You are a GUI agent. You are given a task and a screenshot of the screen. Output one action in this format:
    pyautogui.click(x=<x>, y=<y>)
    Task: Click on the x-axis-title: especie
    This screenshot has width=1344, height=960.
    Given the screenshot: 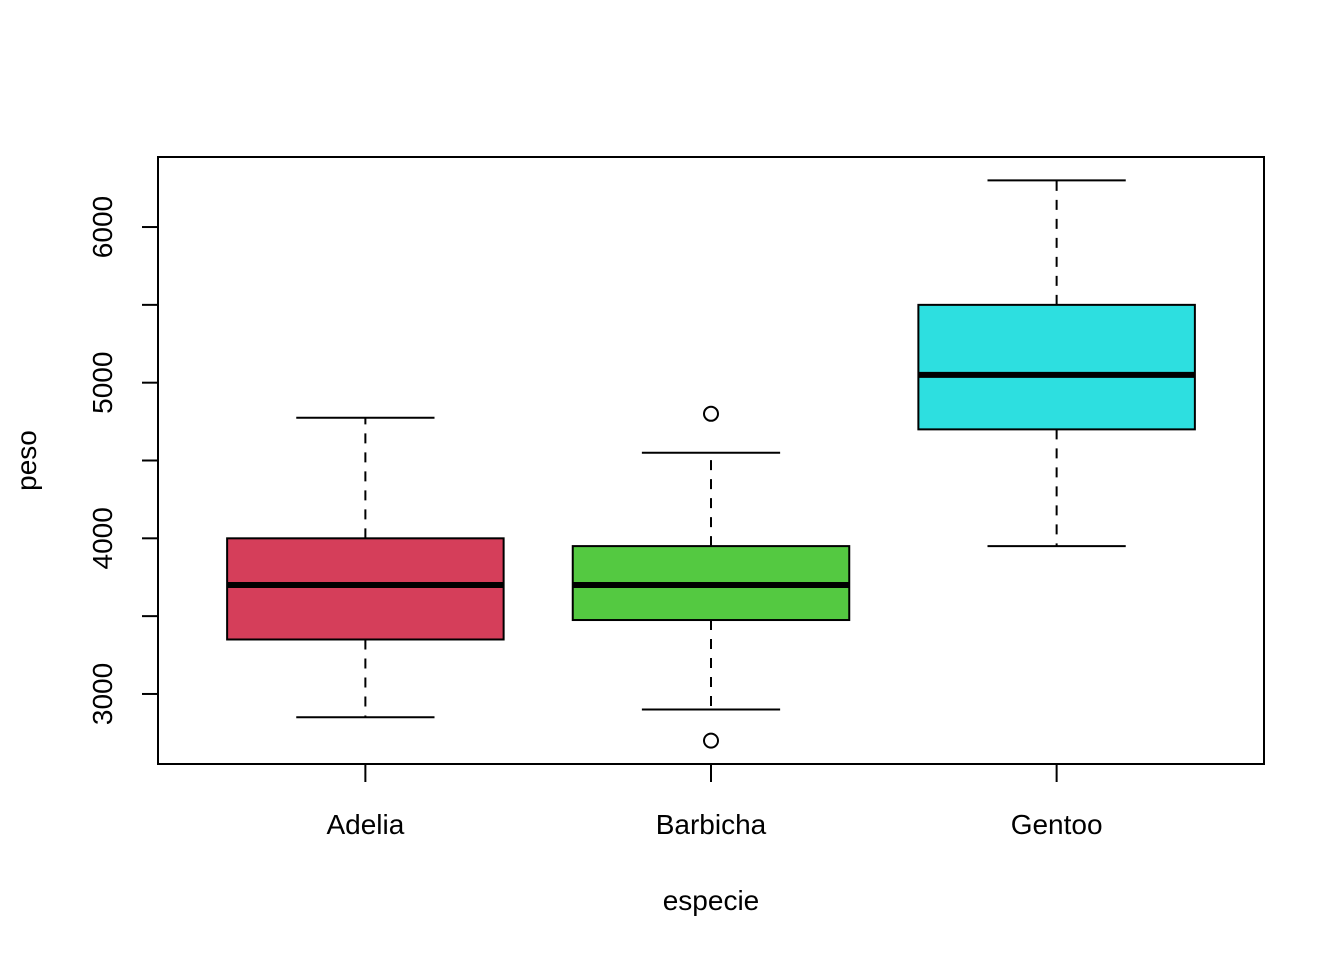 What is the action you would take?
    pyautogui.click(x=711, y=900)
    